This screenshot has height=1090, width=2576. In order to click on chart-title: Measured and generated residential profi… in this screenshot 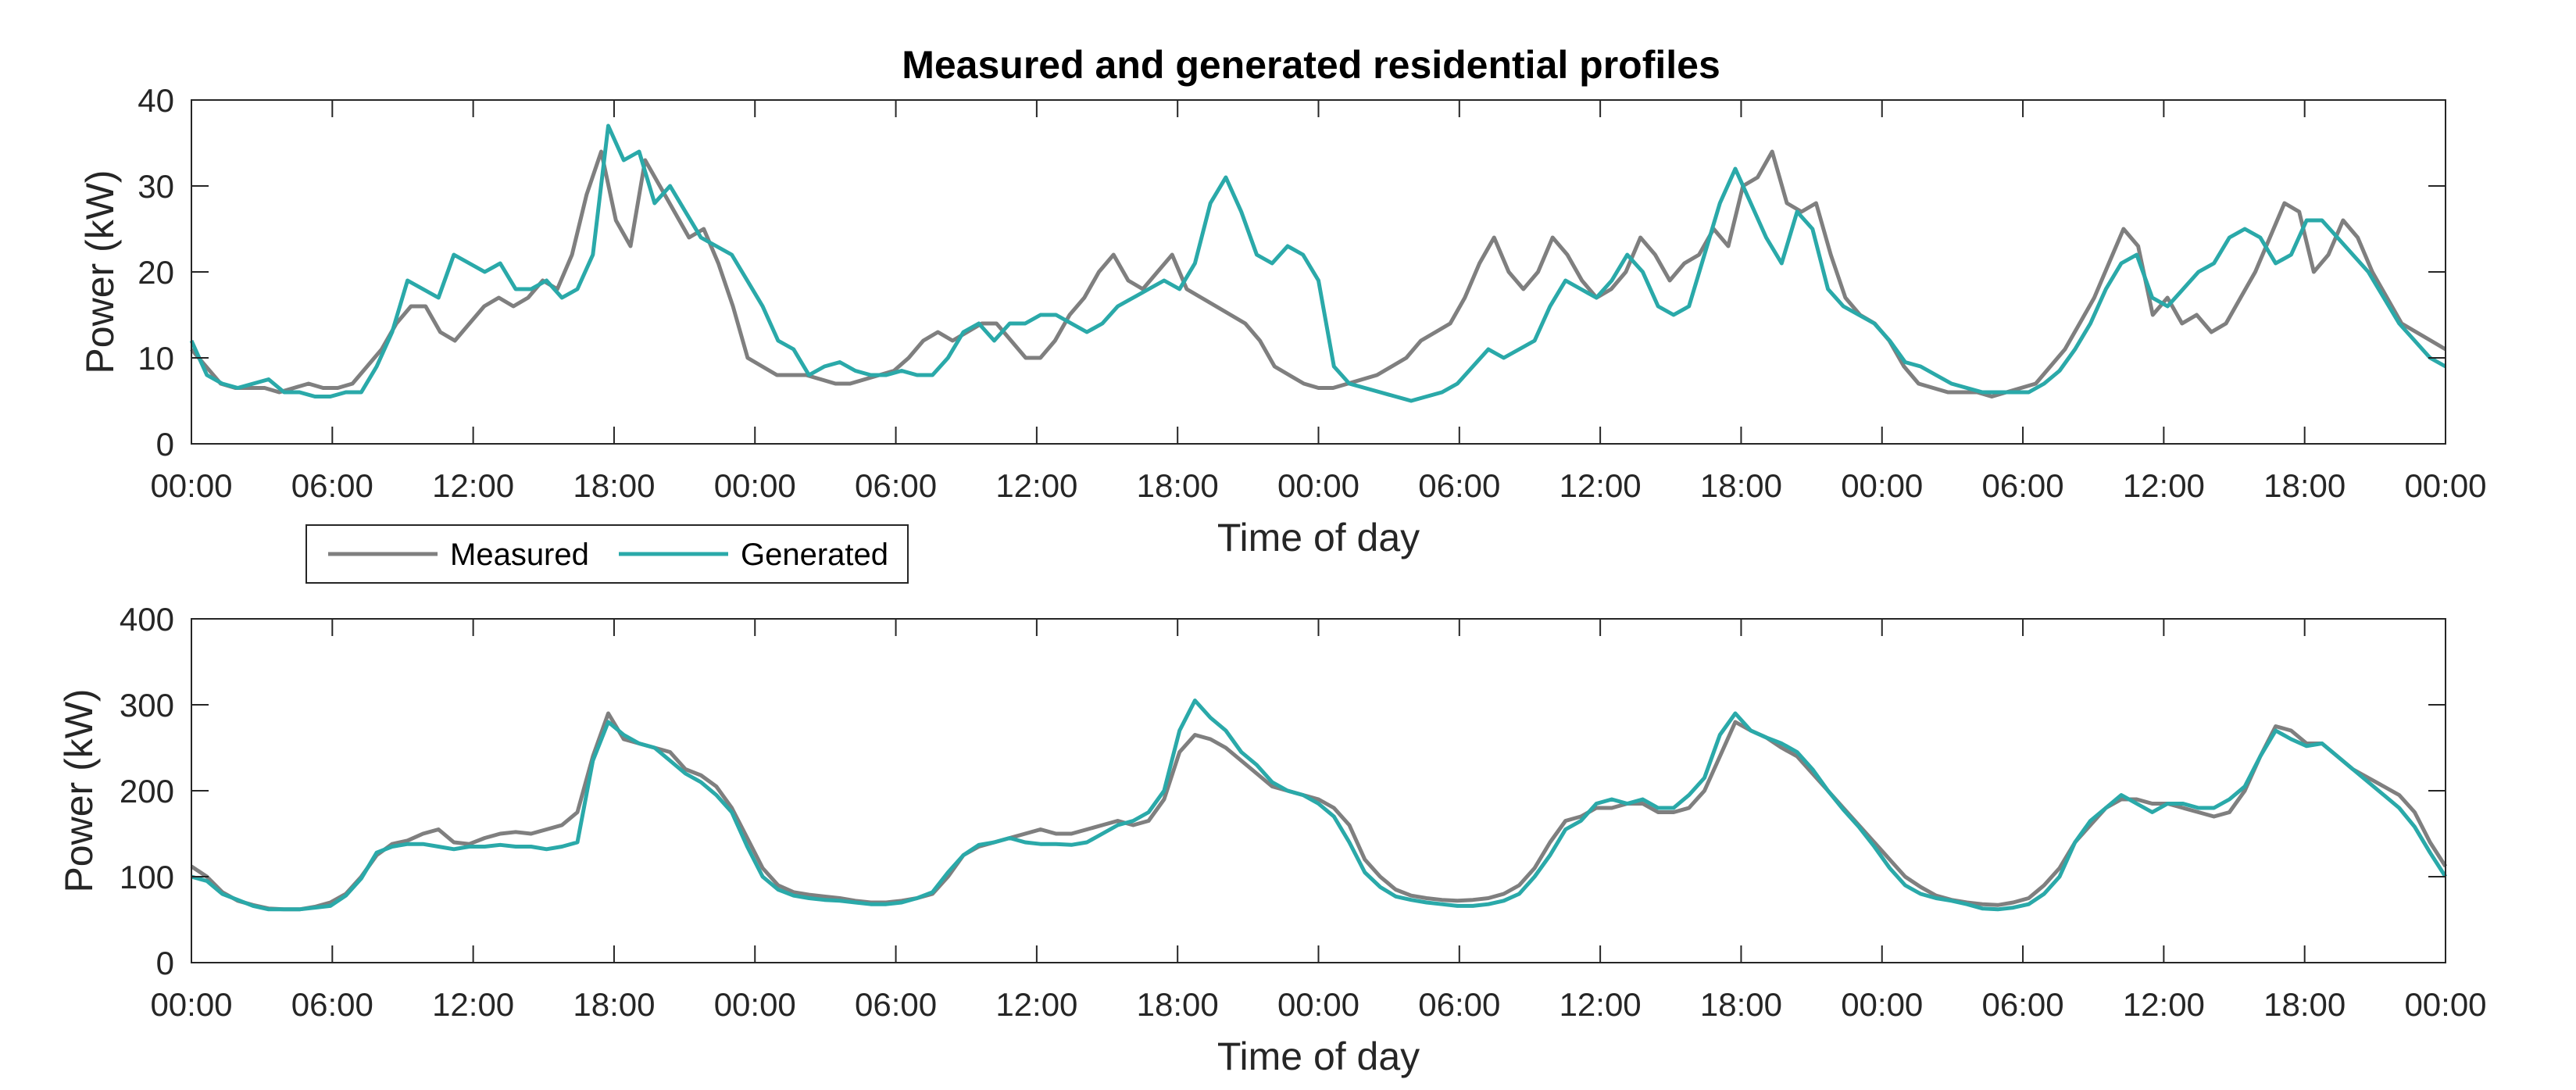, I will do `click(1311, 65)`.